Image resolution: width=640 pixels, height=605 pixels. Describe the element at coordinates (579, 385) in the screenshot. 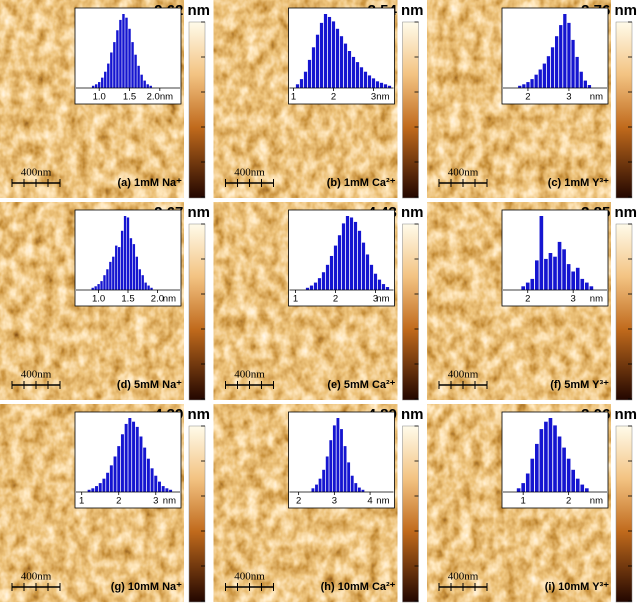

I see `panel-title: (f) 5mM Y³⁺` at that location.